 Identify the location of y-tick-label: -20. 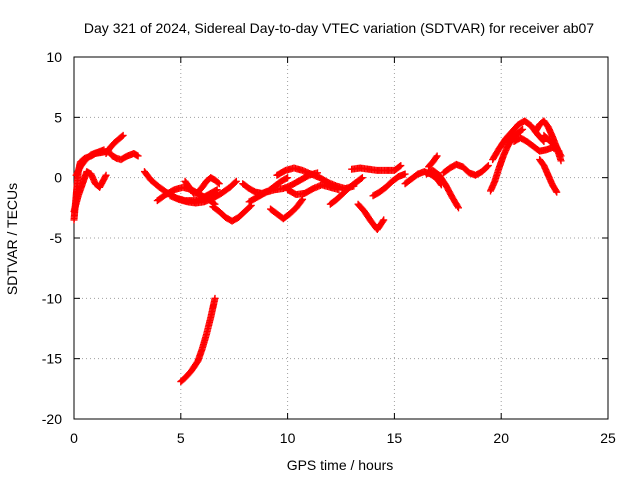
(52, 419).